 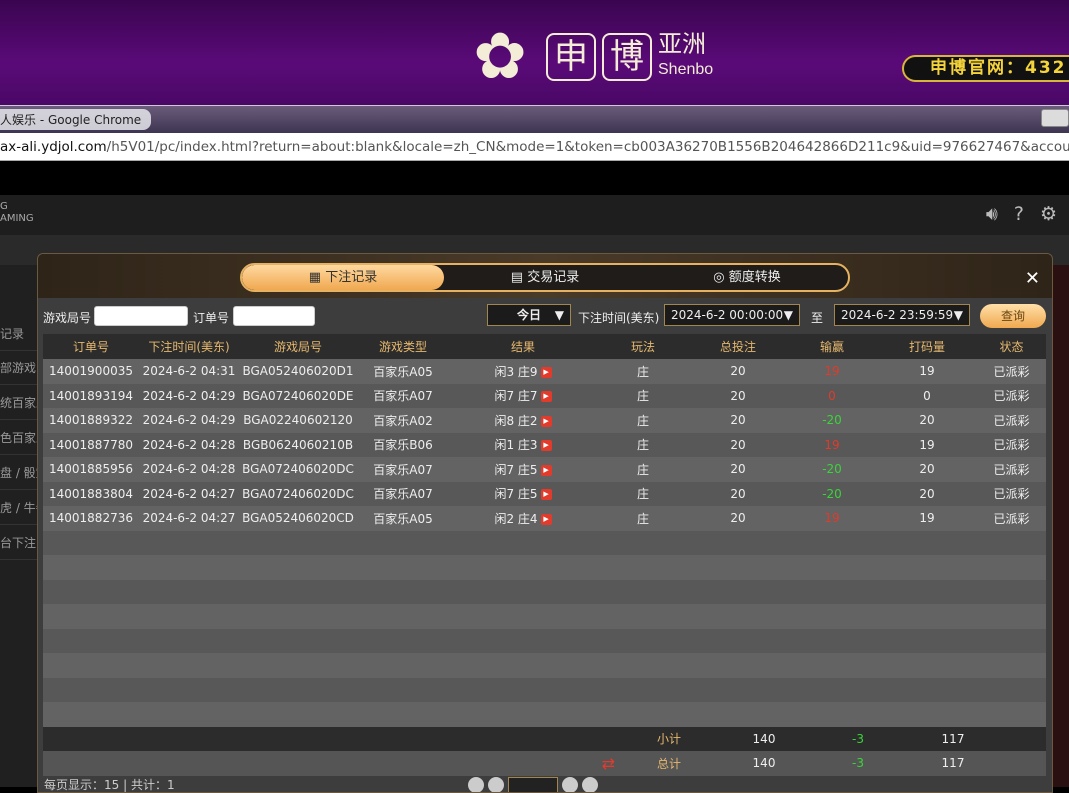 I want to click on round-label: 游戏局号, so click(x=67, y=318).